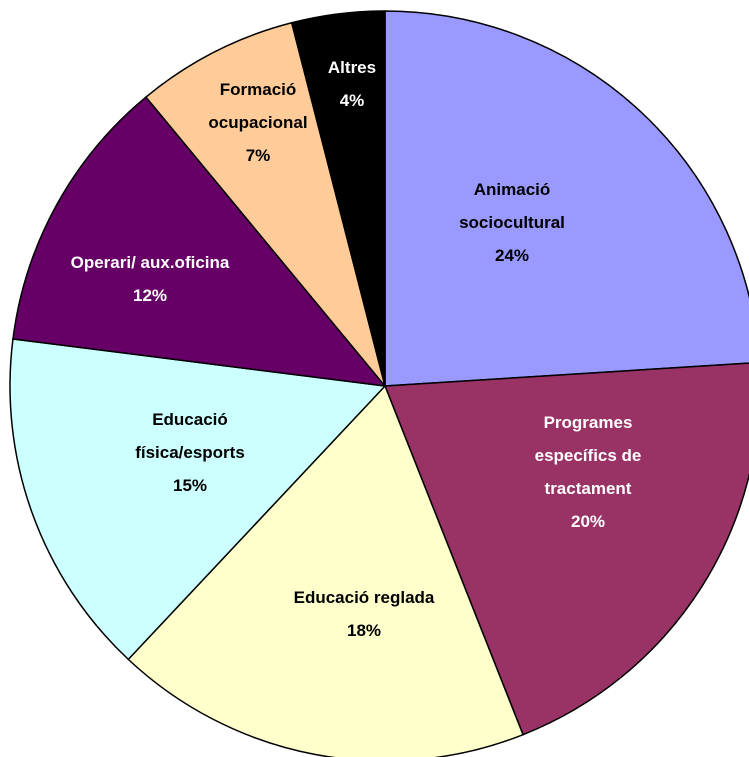 Image resolution: width=749 pixels, height=757 pixels. I want to click on label-line: Altres, so click(352, 67).